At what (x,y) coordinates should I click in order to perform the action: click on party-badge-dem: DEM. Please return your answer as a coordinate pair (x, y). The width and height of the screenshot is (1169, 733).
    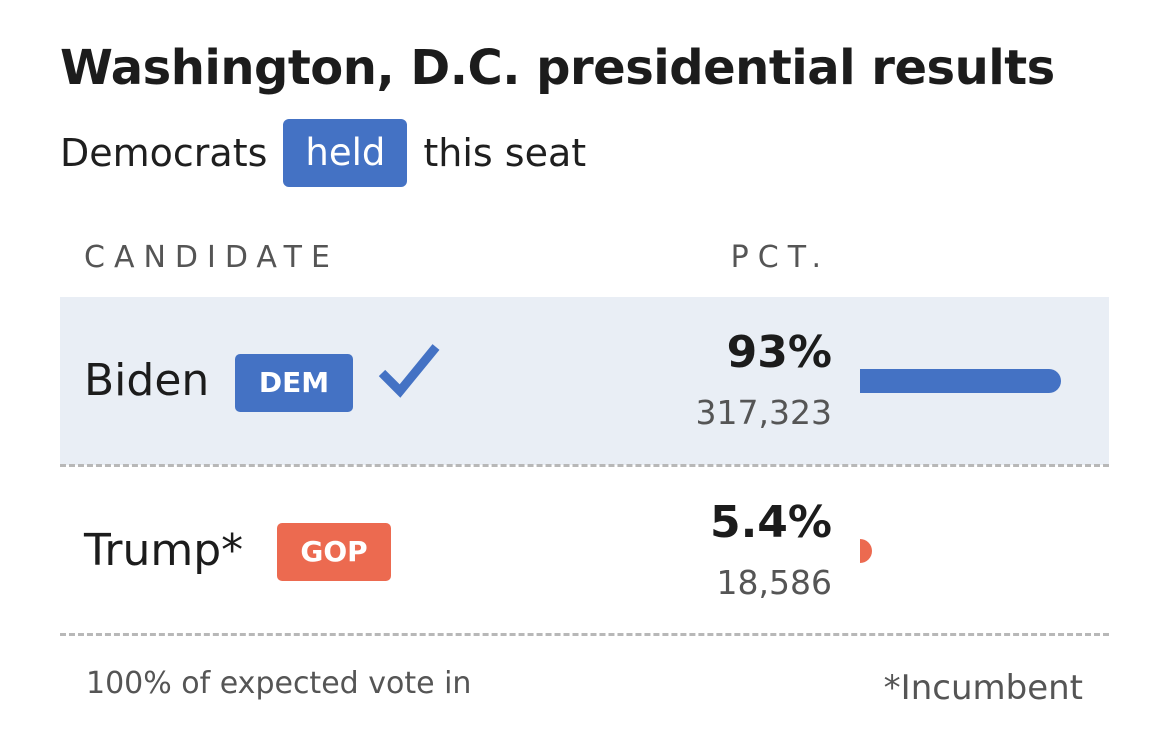
    Looking at the image, I should click on (294, 383).